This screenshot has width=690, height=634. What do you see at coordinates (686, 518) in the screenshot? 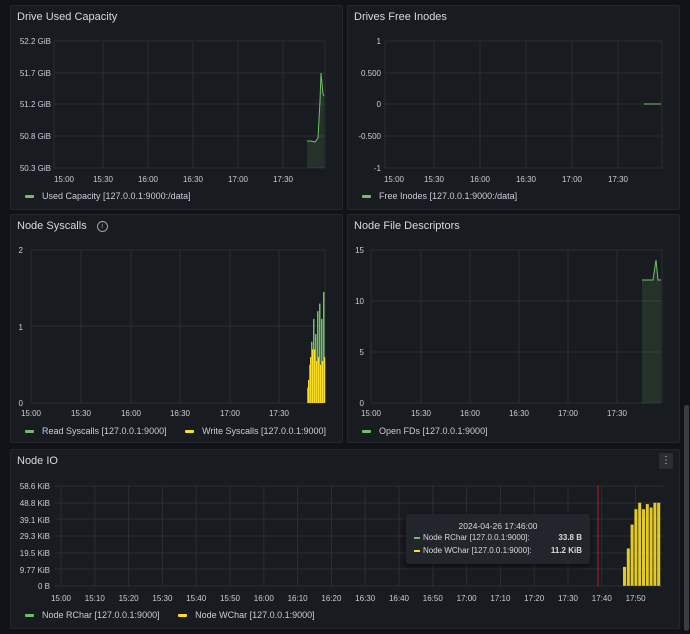
I see `page-scrollbar` at bounding box center [686, 518].